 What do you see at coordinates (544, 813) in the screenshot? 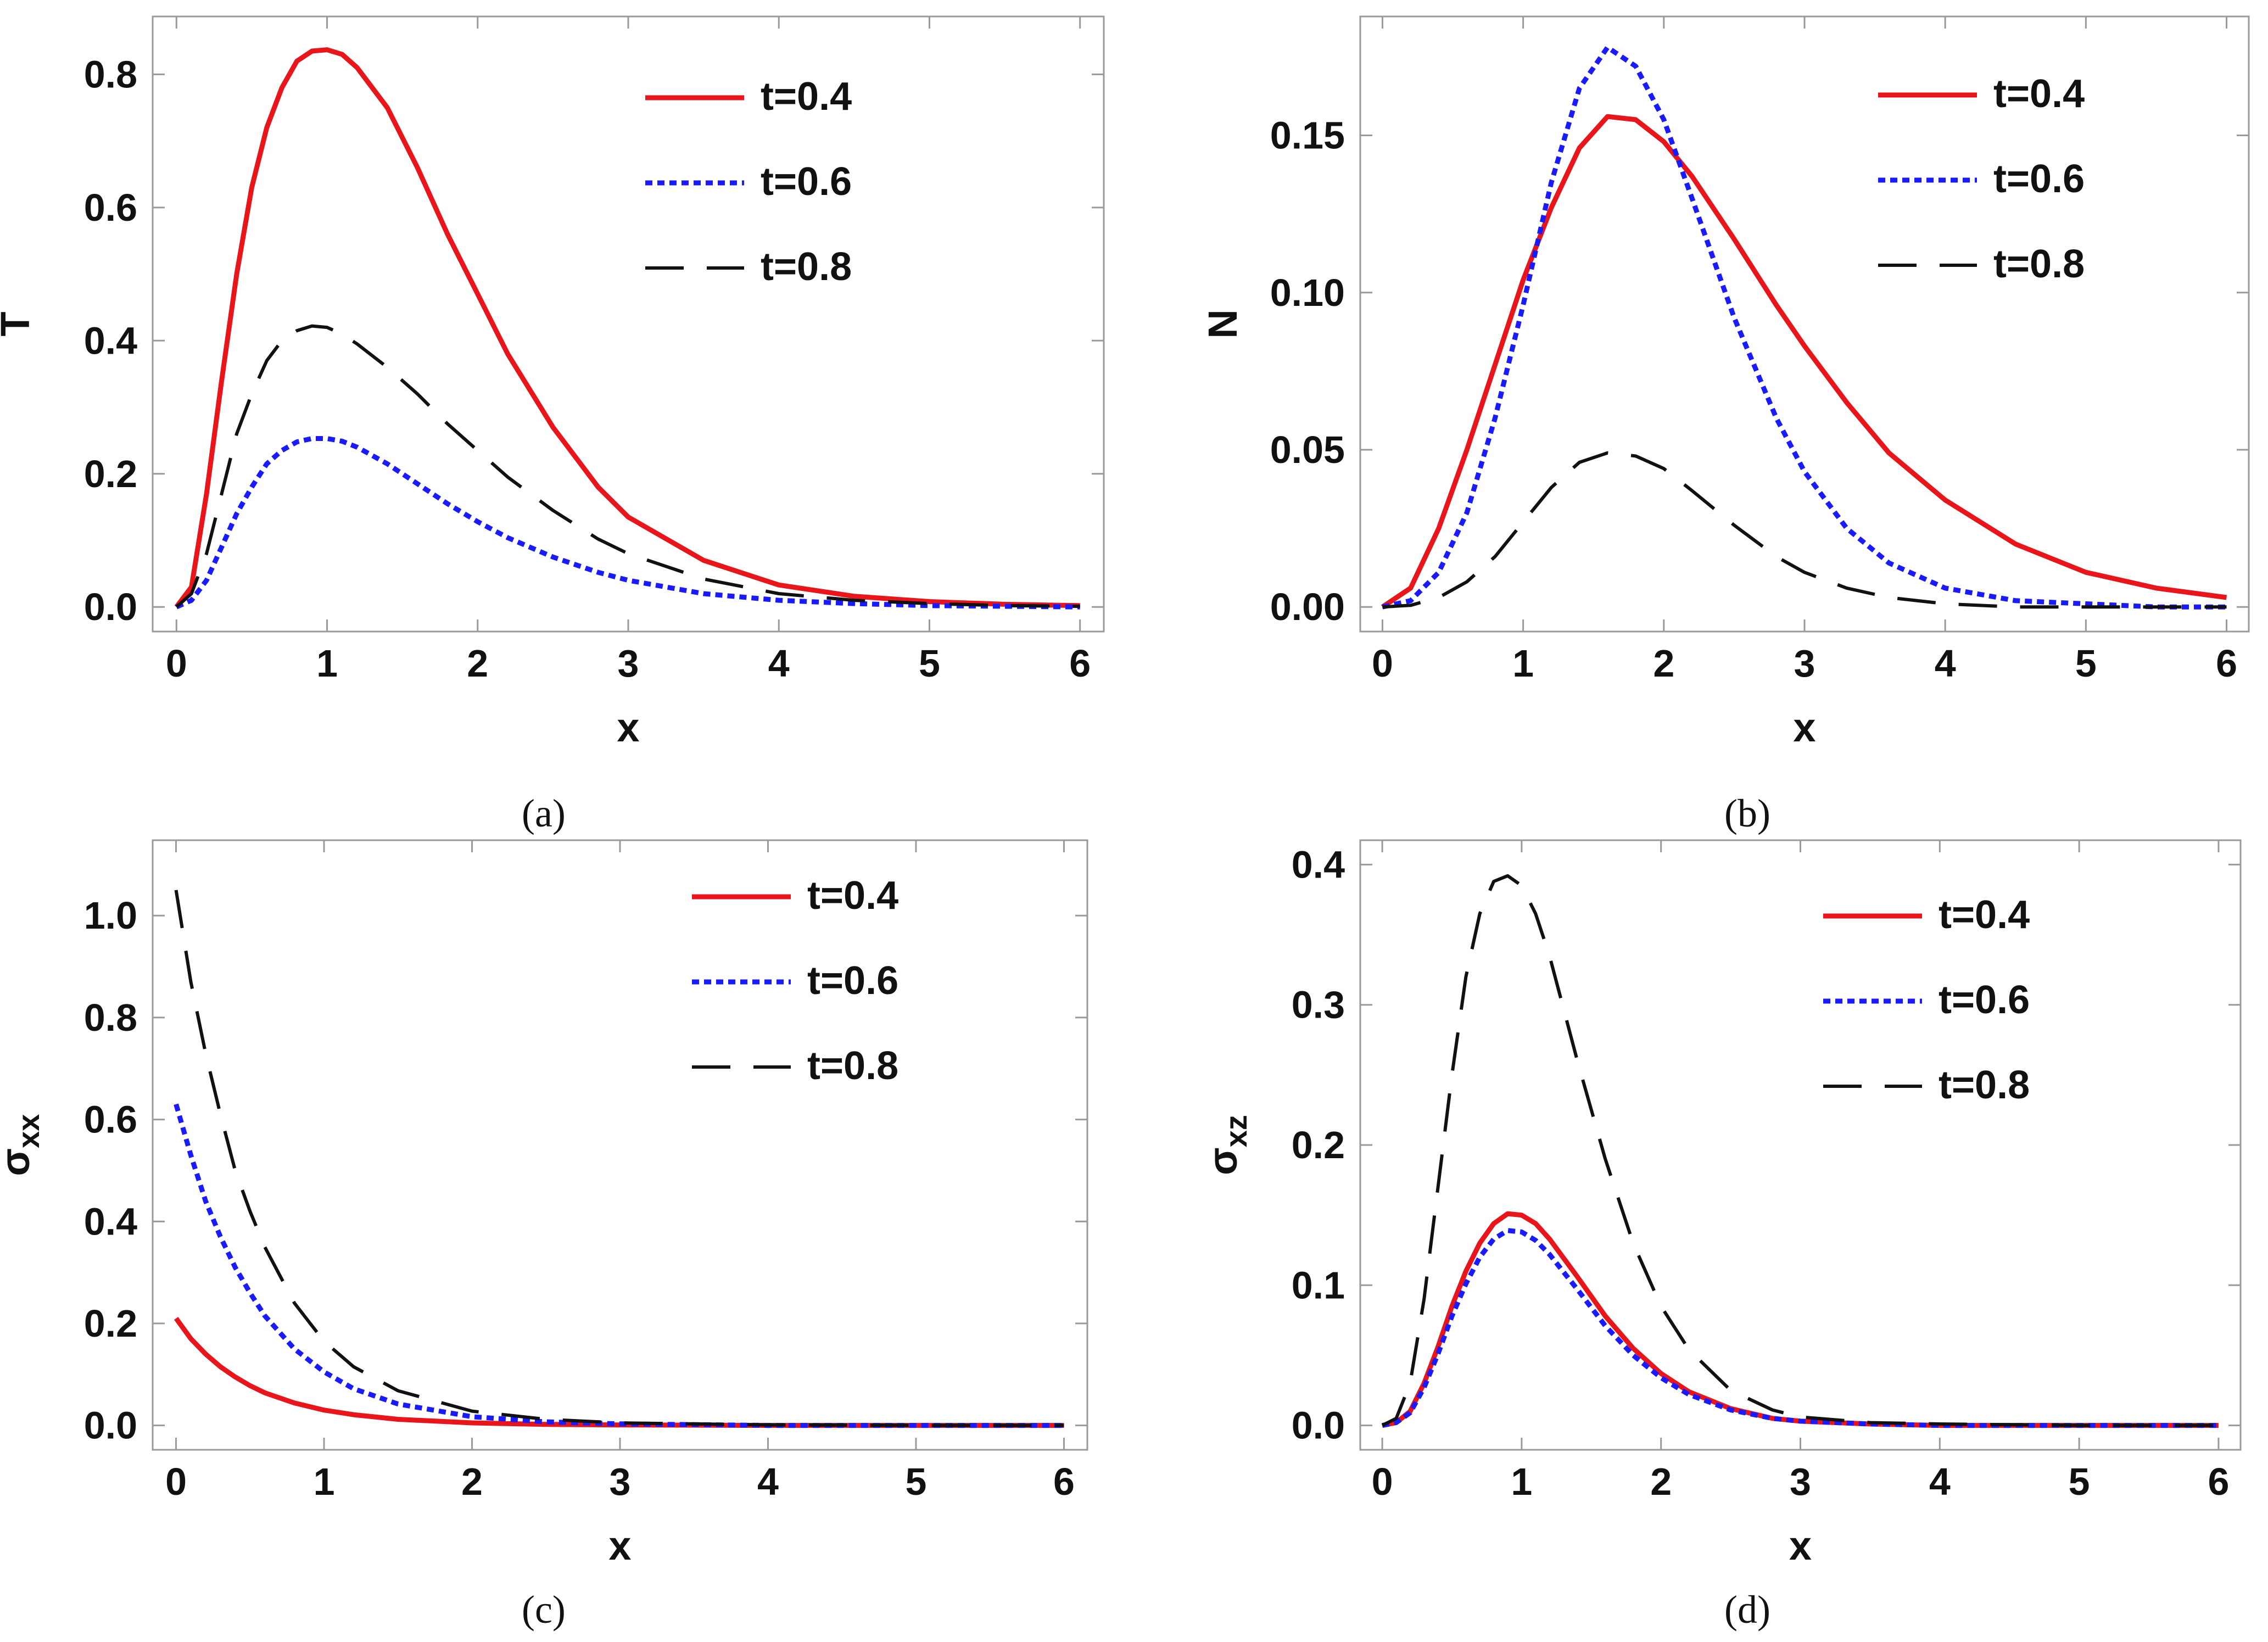
I see `caption-a: (a)` at bounding box center [544, 813].